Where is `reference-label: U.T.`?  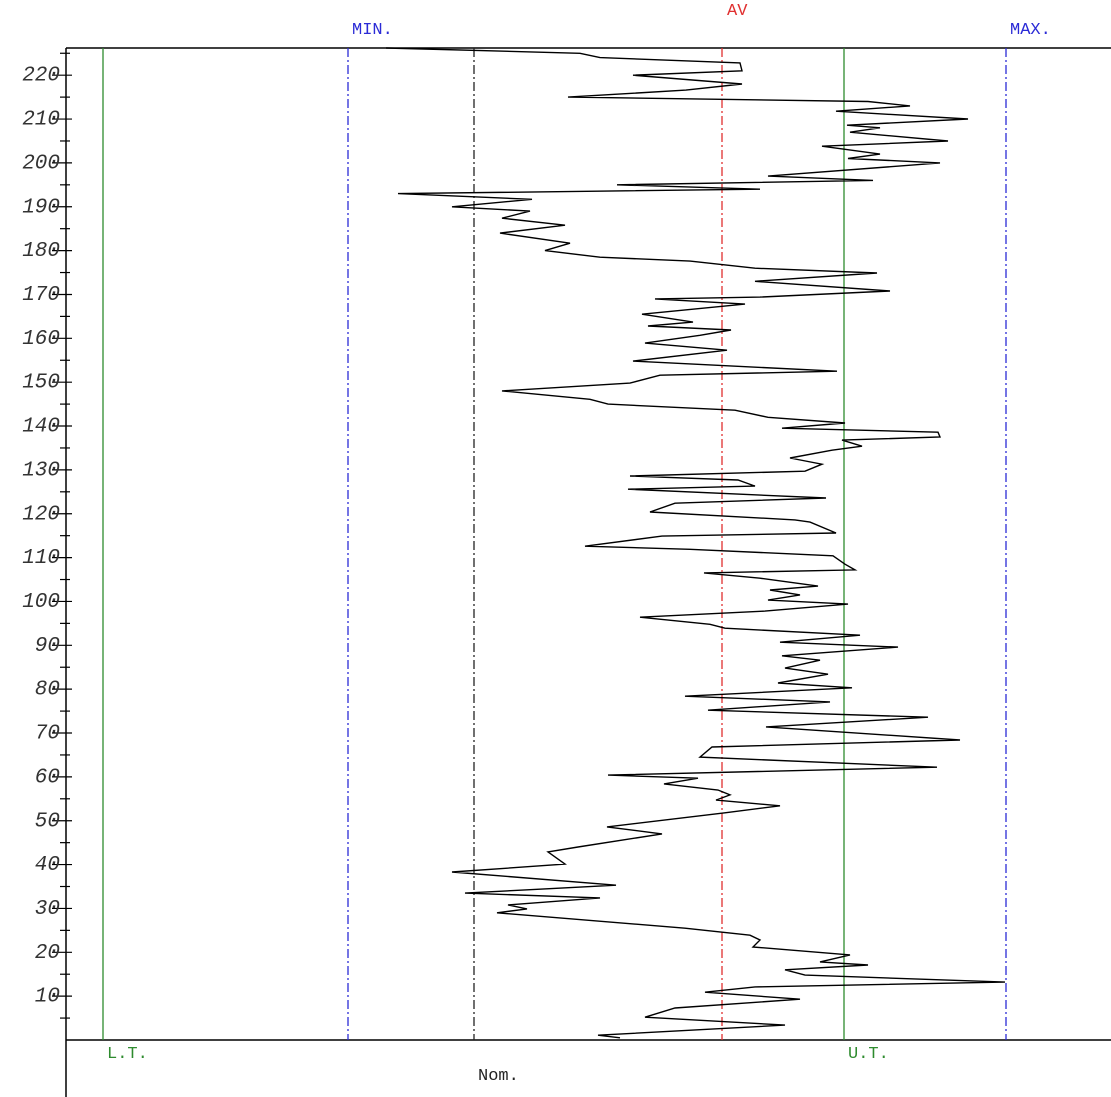
reference-label: U.T. is located at coordinates (868, 1054).